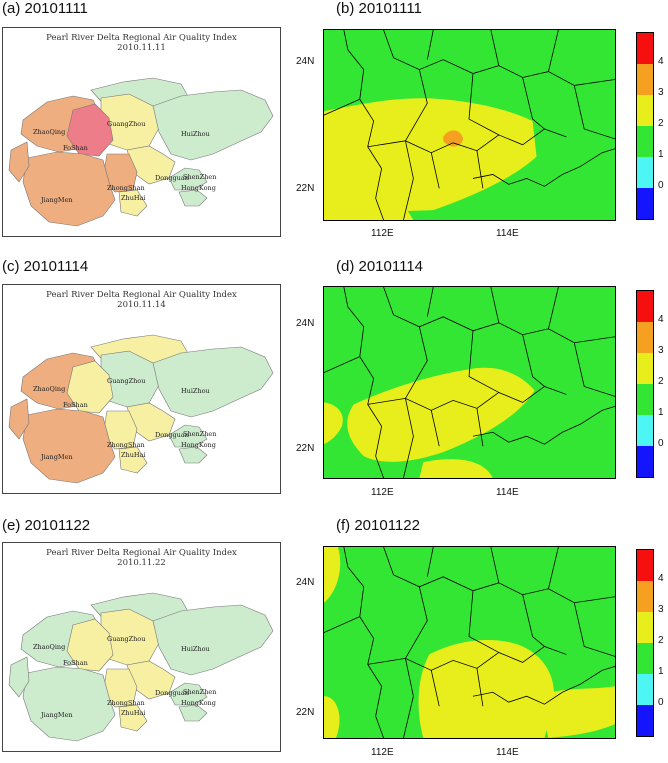 Image resolution: width=668 pixels, height=763 pixels. I want to click on colorbar-d, so click(645, 384).